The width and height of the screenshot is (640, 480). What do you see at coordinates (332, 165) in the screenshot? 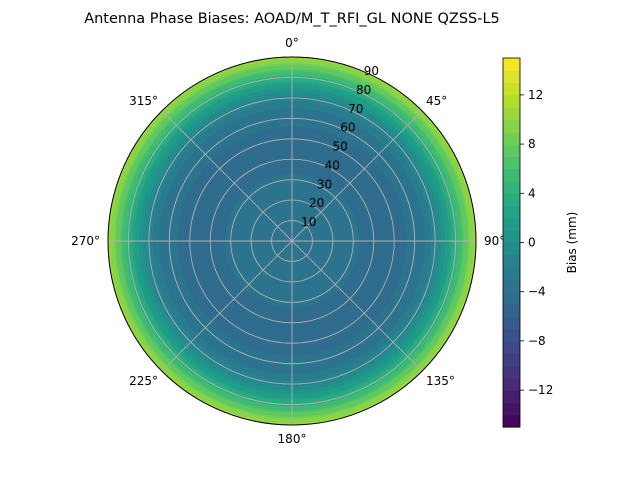
I see `radial-tick-label: 40` at bounding box center [332, 165].